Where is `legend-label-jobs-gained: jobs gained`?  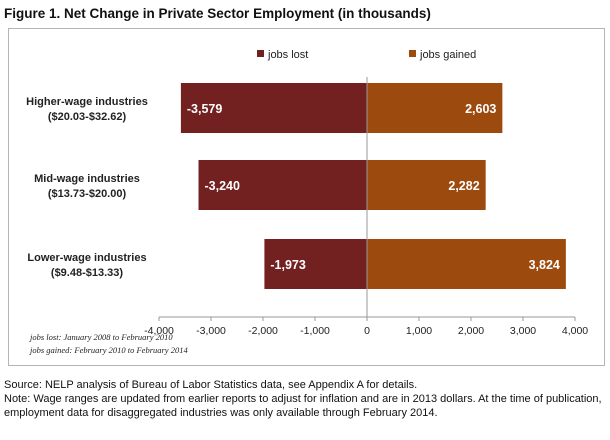
legend-label-jobs-gained: jobs gained is located at coordinates (447, 55).